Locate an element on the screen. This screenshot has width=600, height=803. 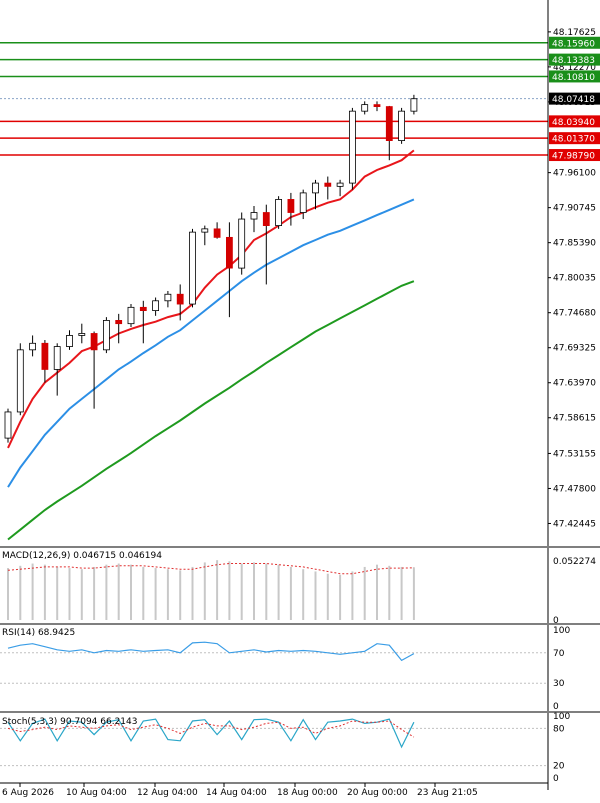
resistance-label: 48.15960 is located at coordinates (573, 44).